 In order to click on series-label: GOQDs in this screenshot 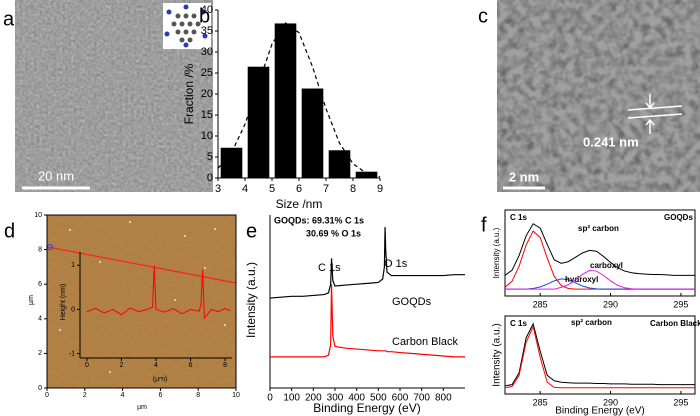, I will do `click(412, 302)`.